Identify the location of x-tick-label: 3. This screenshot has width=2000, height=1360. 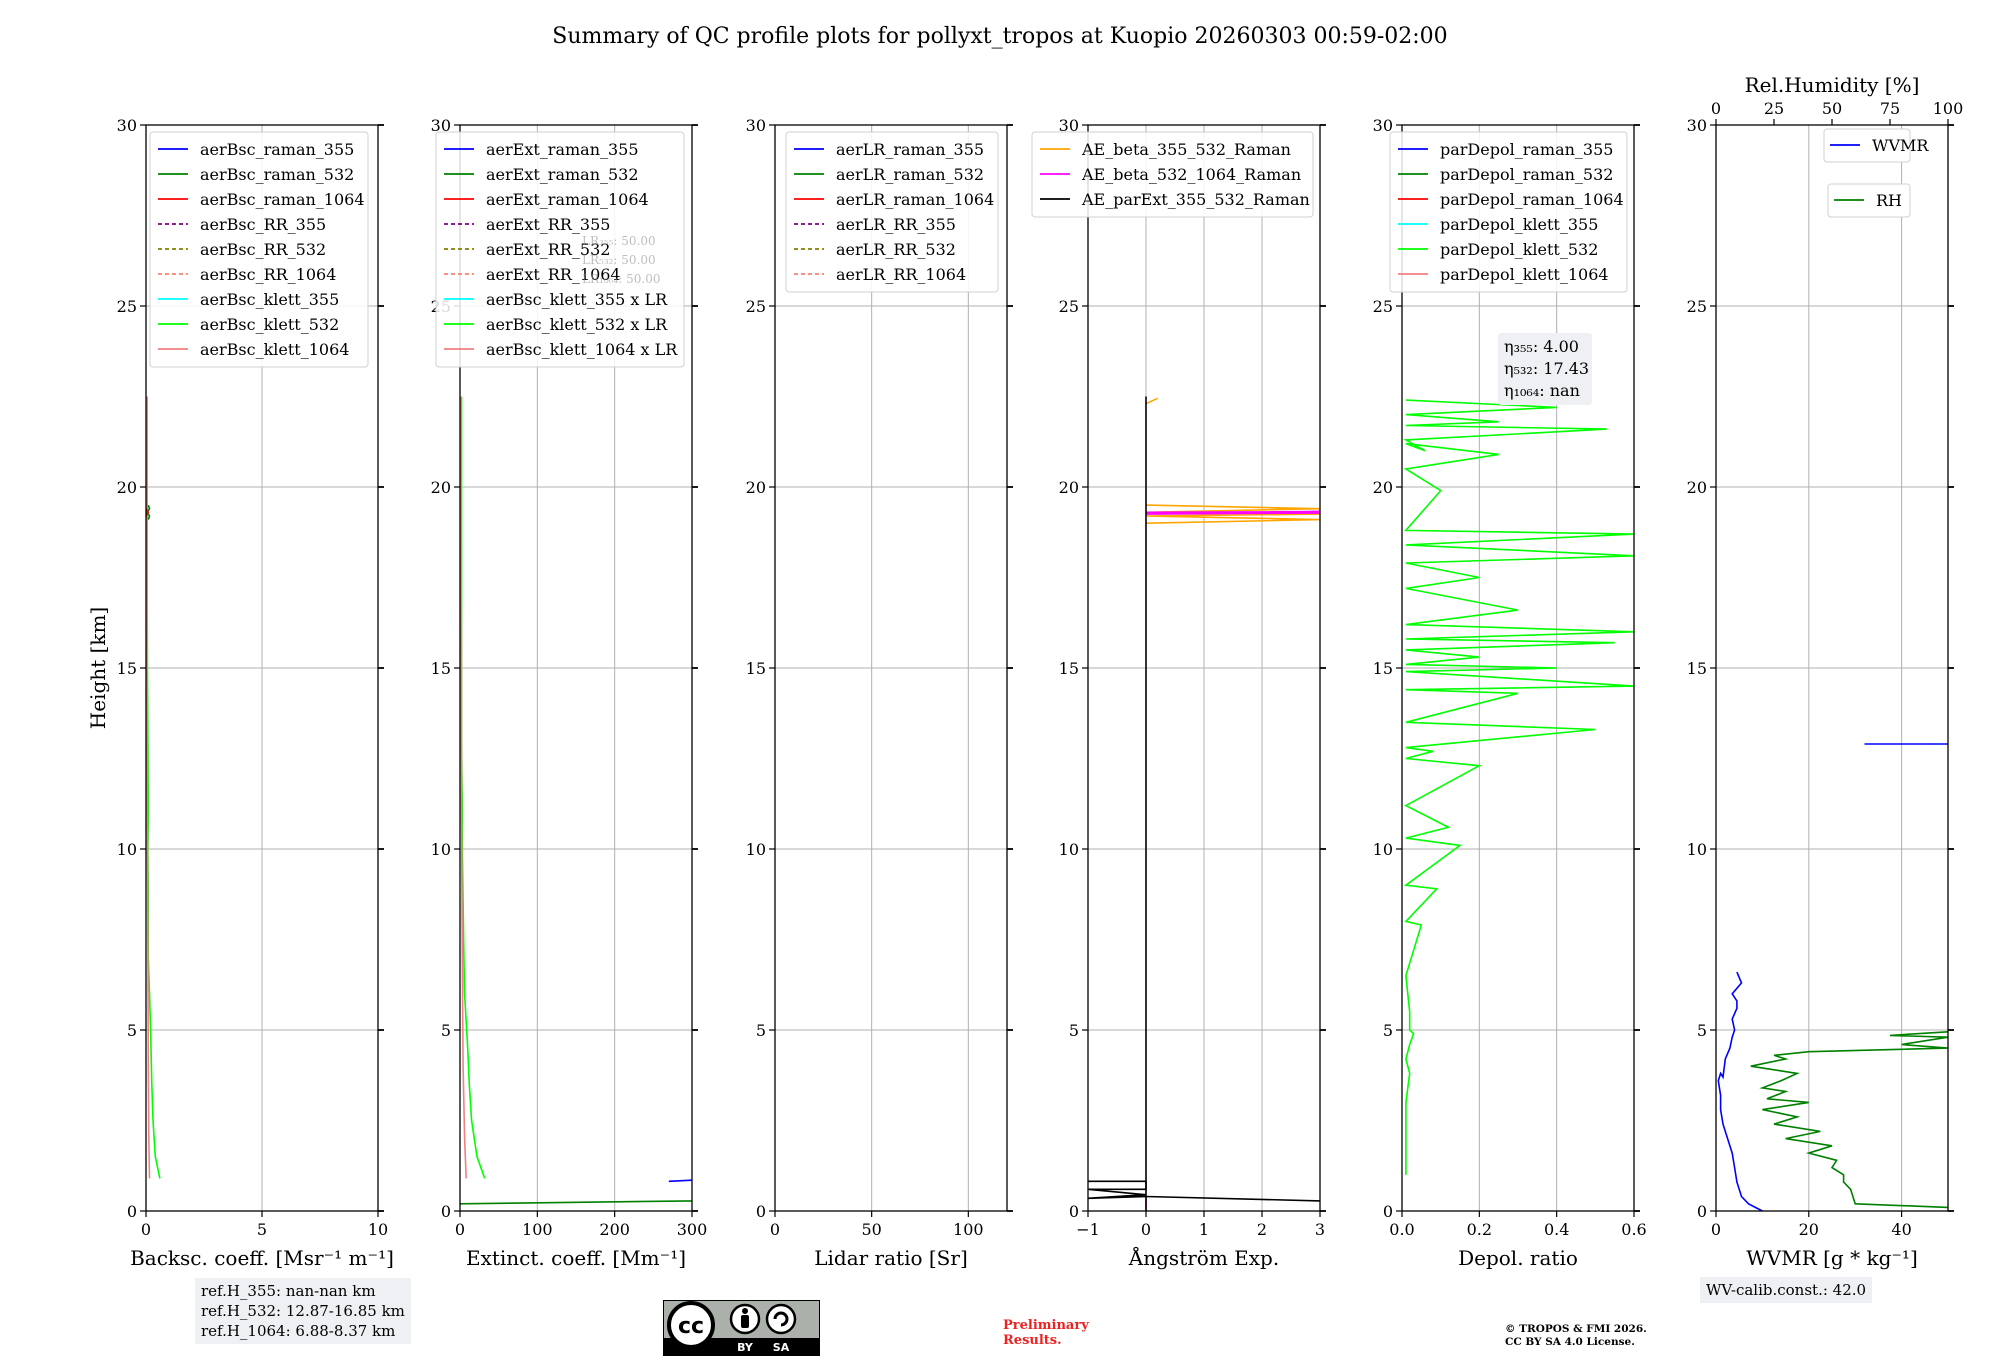
(1320, 1229).